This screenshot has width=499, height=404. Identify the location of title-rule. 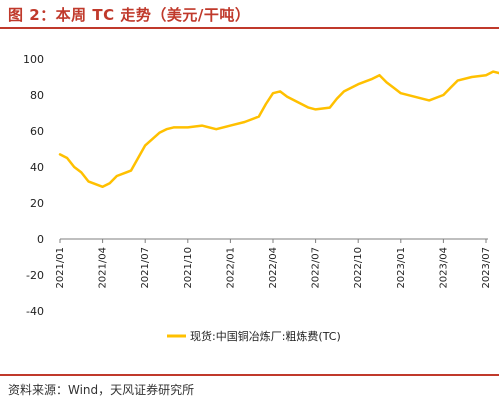
(249, 28).